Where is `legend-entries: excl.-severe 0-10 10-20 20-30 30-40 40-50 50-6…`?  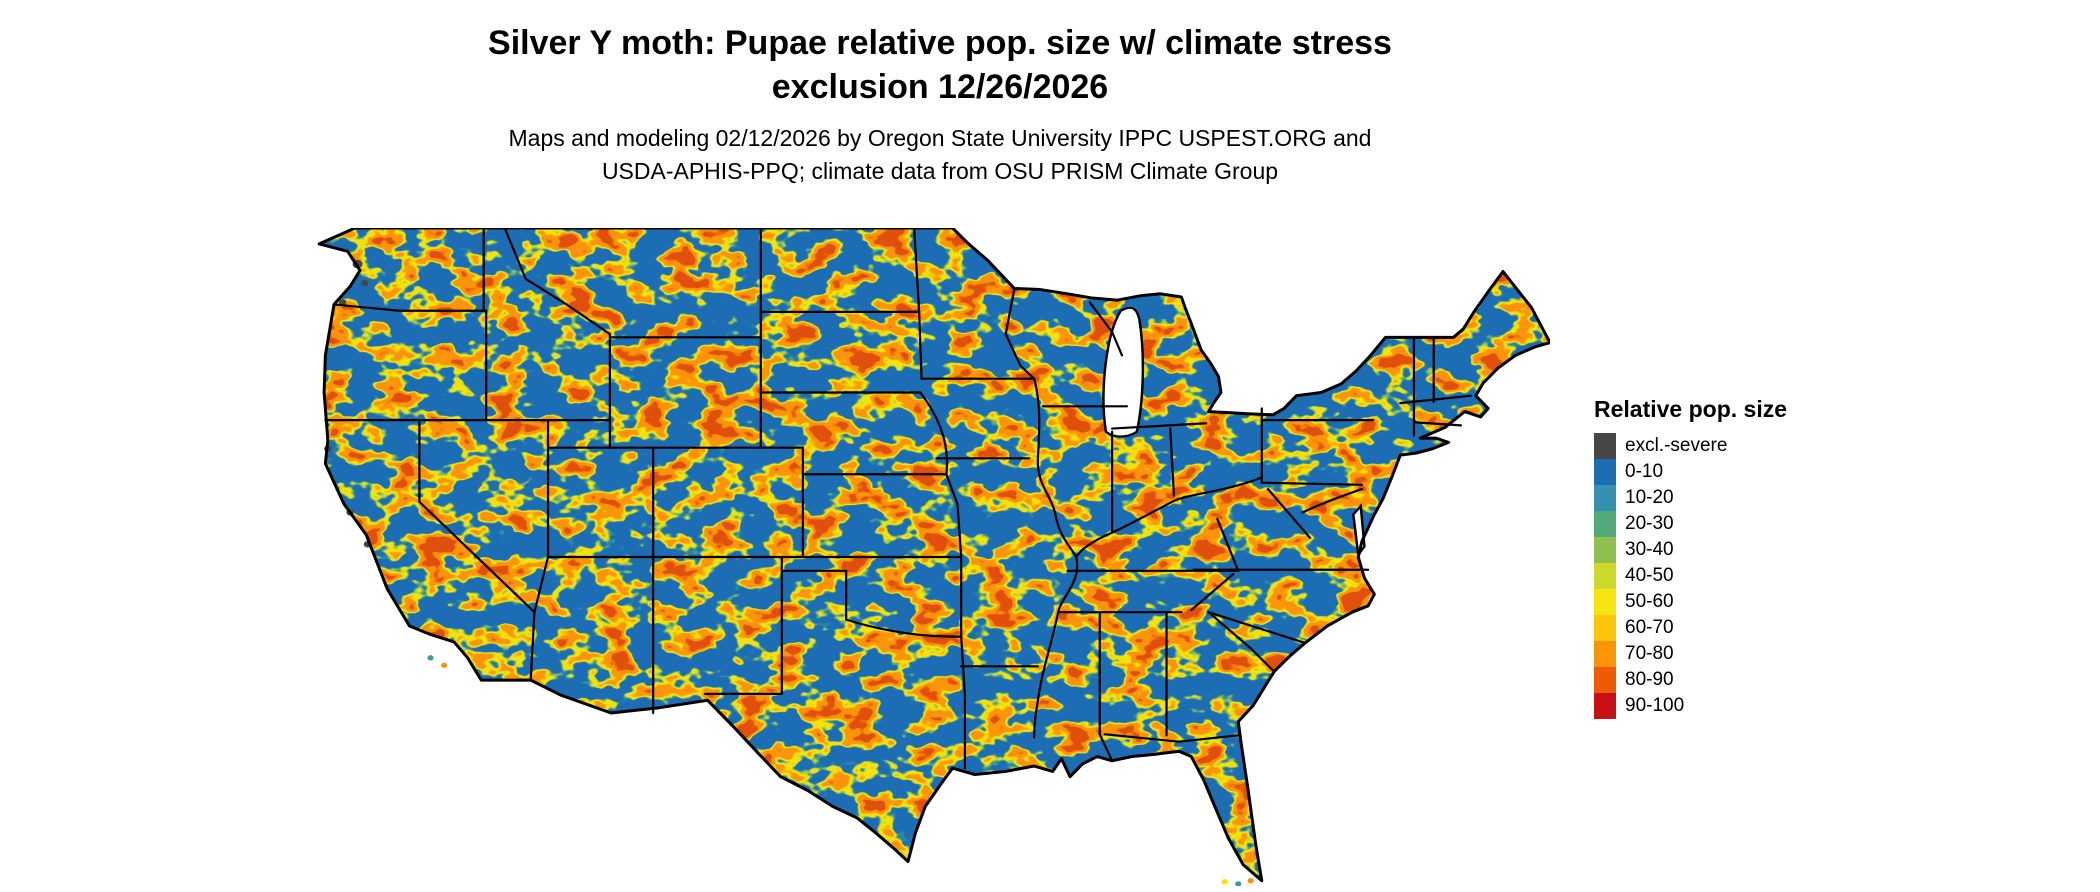
legend-entries: excl.-severe 0-10 10-20 20-30 30-40 40-50 50-6… is located at coordinates (1714, 576).